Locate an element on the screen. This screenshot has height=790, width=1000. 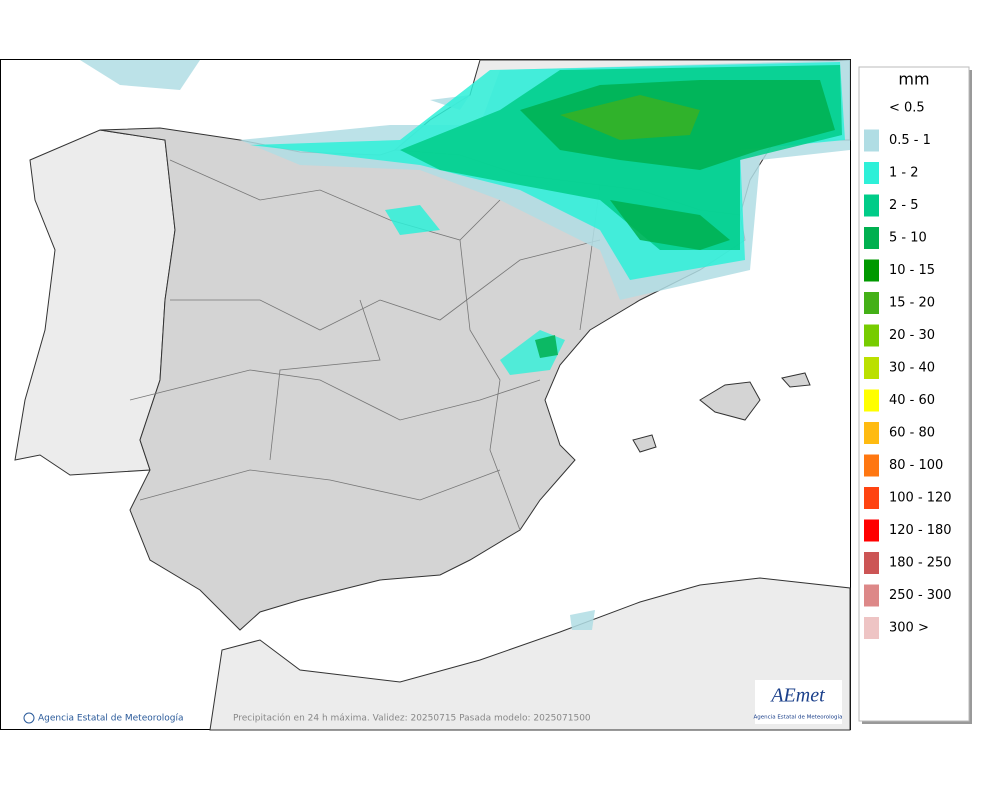
legend-label: 5 - 10 is located at coordinates (908, 238).